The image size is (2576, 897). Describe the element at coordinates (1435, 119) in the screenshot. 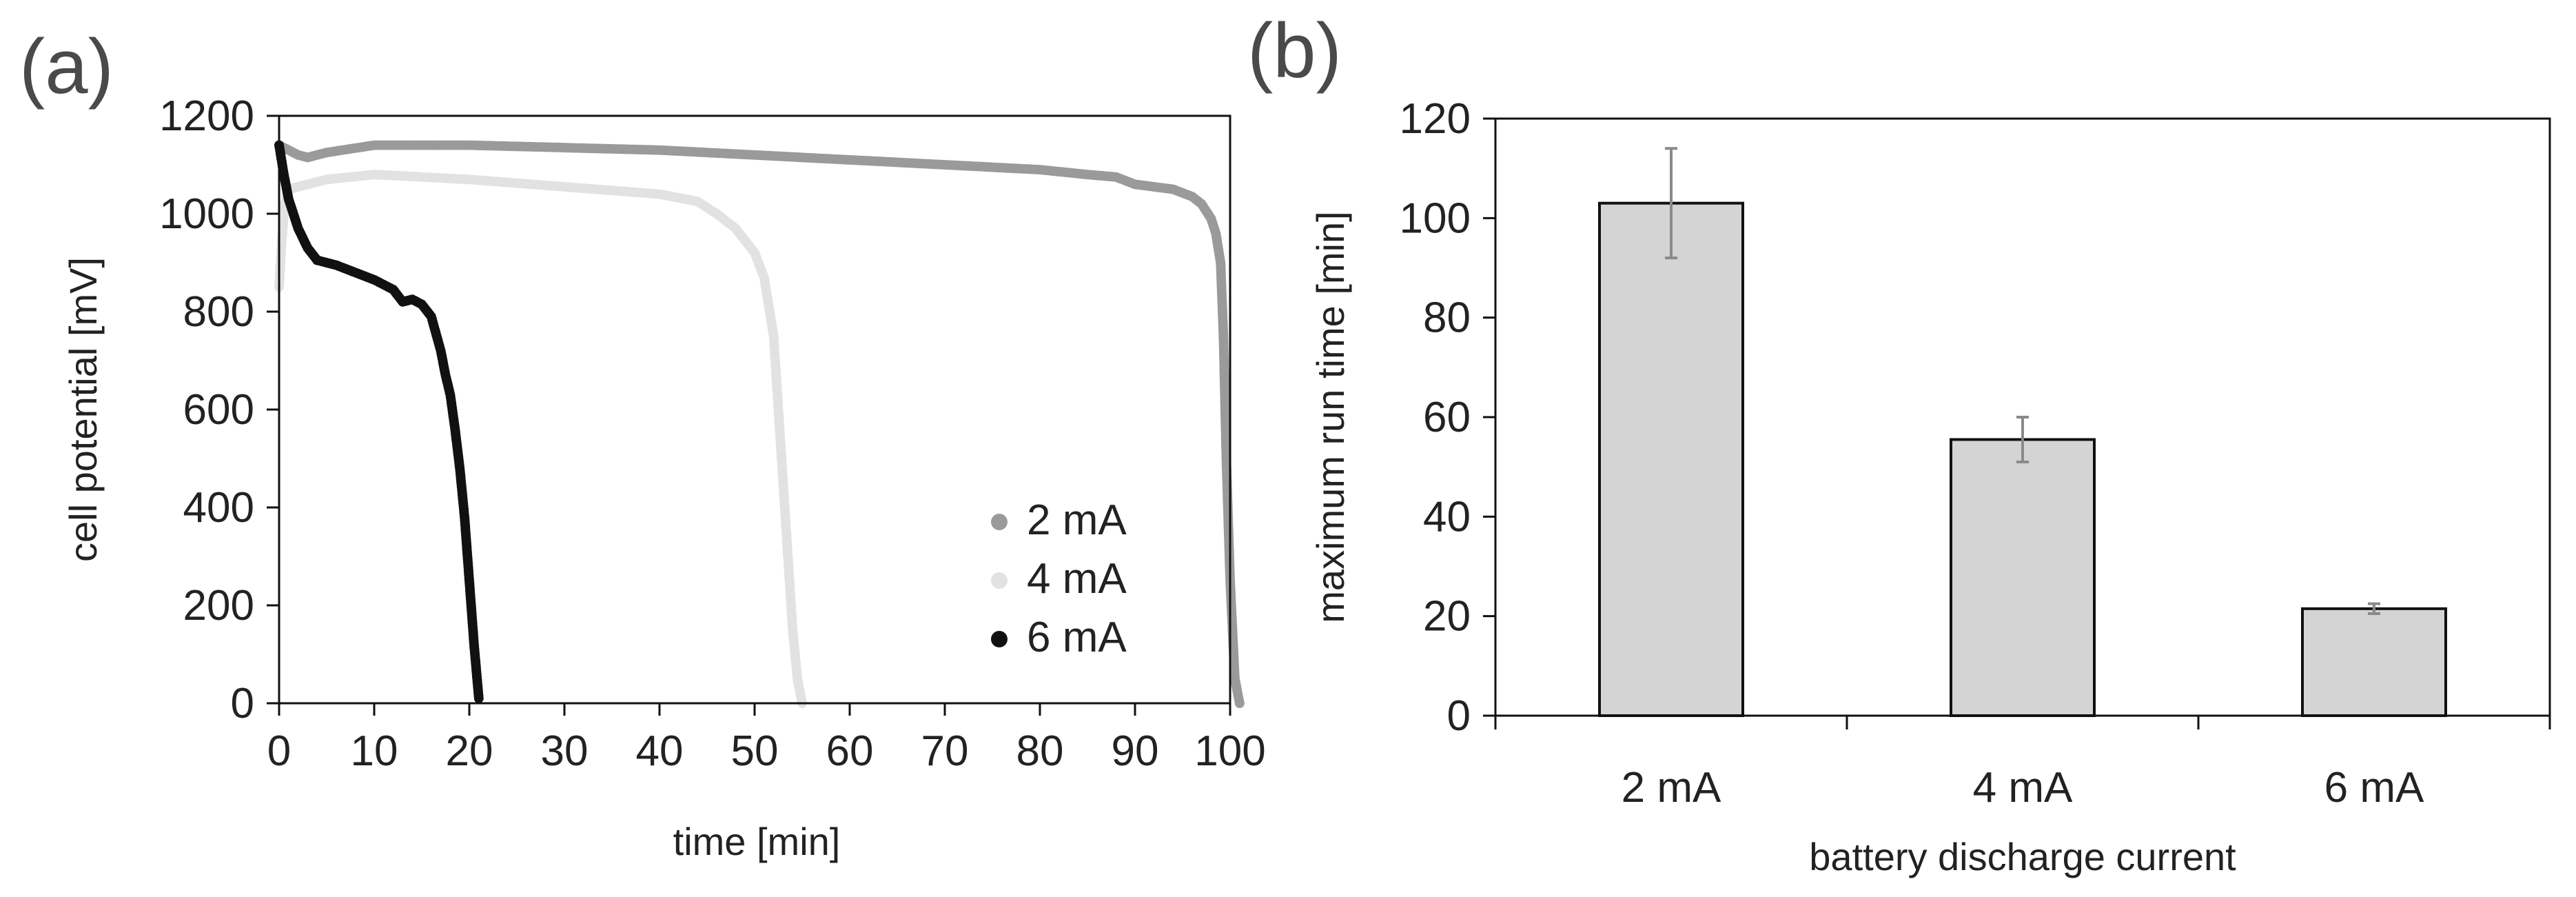

I see `y-tick-label: 120` at that location.